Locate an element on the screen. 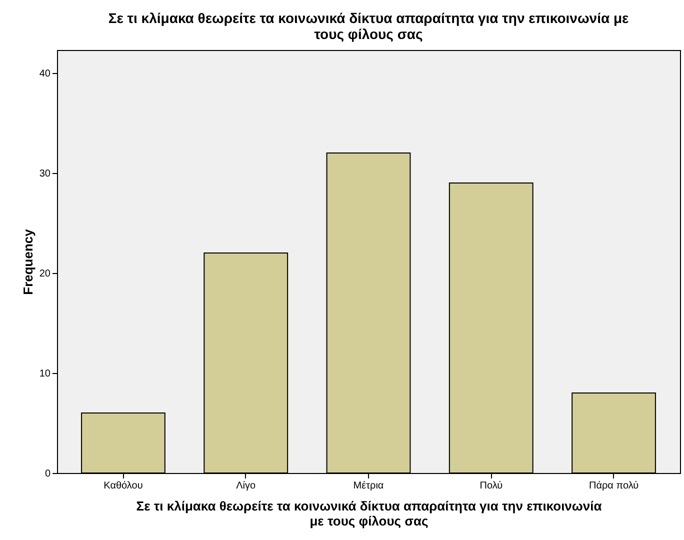 Image resolution: width=684 pixels, height=540 pixels. x-tick-label: Πολύ is located at coordinates (491, 486).